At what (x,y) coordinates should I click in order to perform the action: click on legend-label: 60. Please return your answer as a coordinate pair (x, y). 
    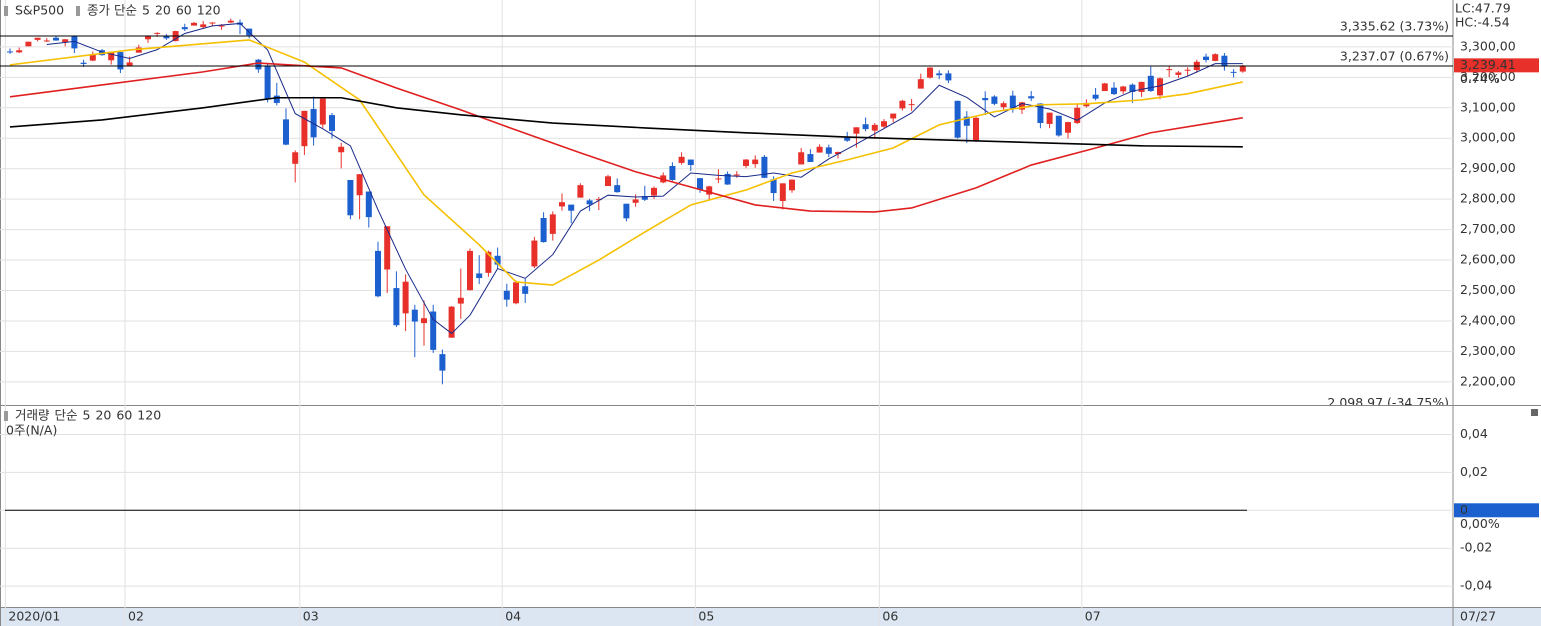
    Looking at the image, I should click on (124, 415).